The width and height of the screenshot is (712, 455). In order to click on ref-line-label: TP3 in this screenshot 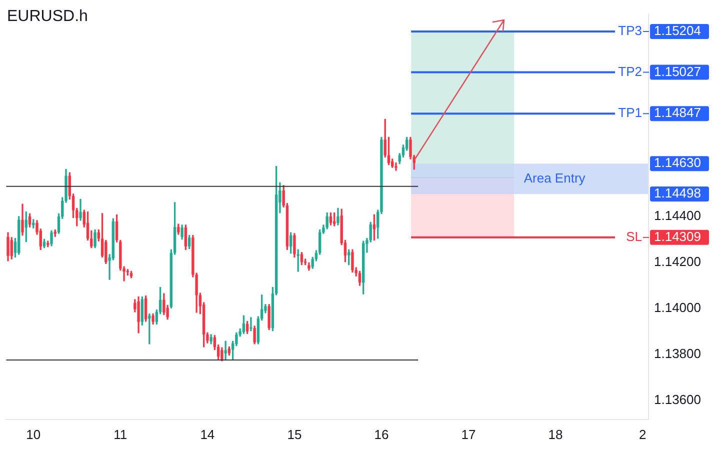, I will do `click(630, 30)`.